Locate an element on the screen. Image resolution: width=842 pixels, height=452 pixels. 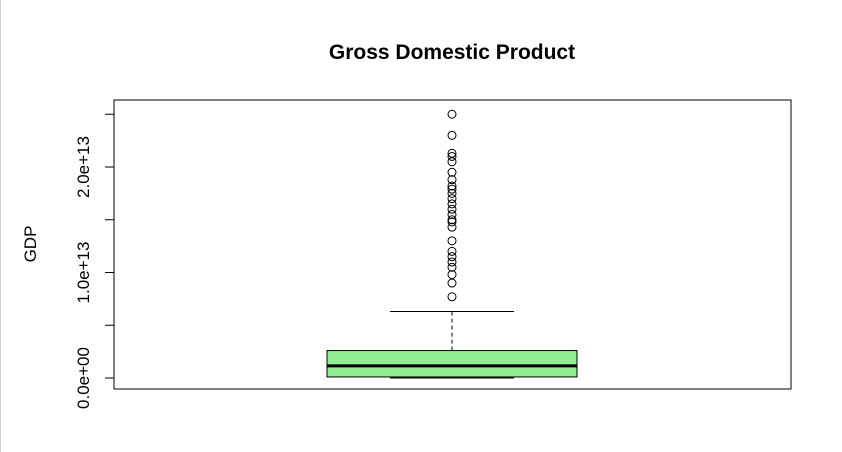
outlier-points is located at coordinates (452, 205).